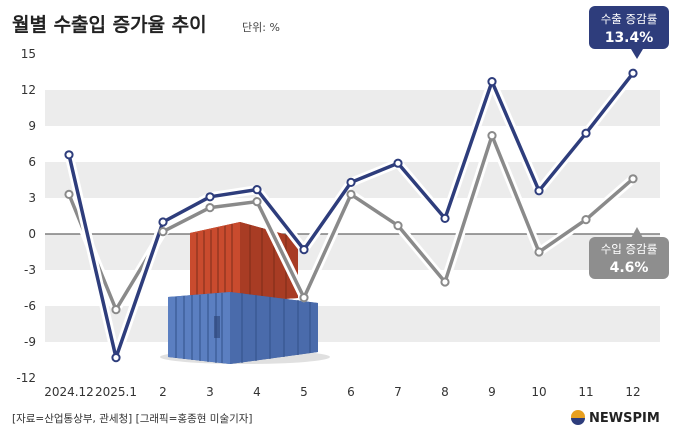 Image resolution: width=680 pixels, height=442 pixels. Describe the element at coordinates (210, 392) in the screenshot. I see `x-tick-label: 3` at that location.